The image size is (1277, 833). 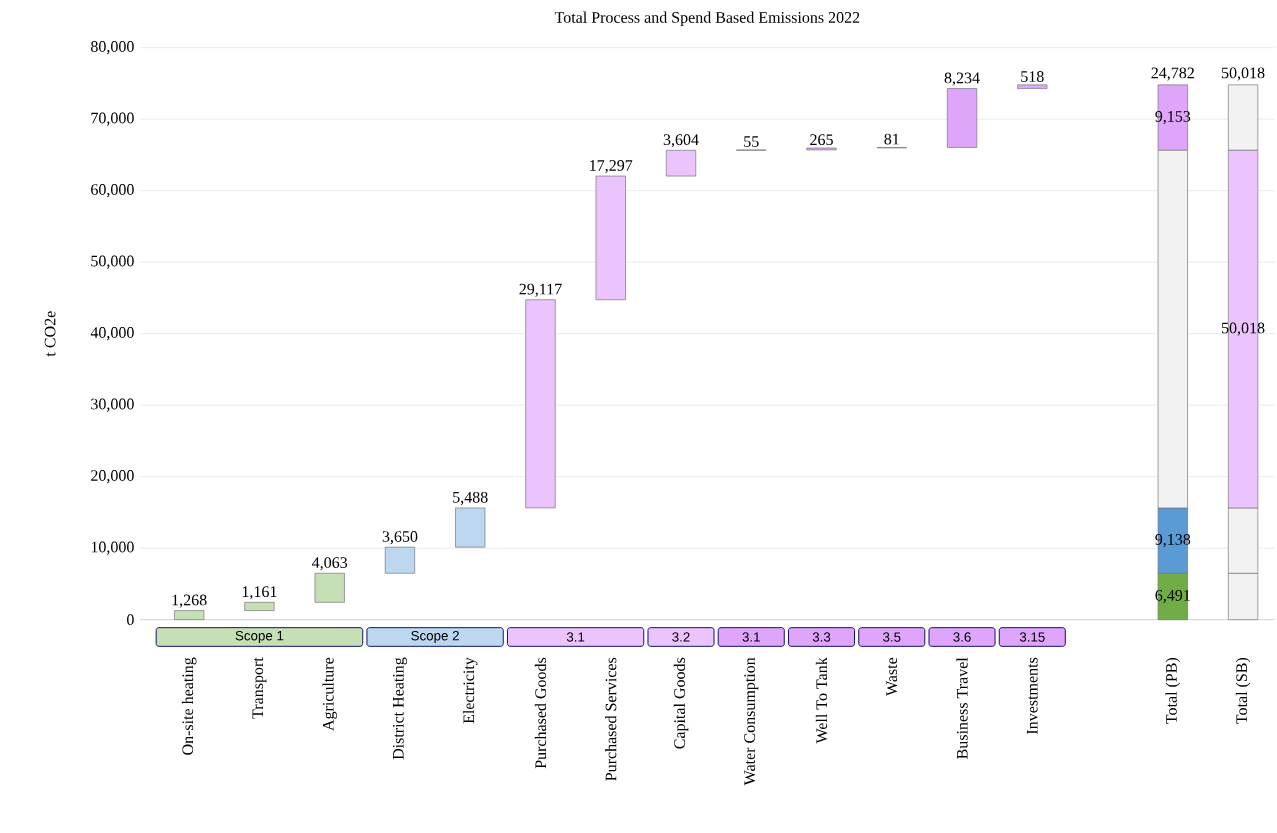 What do you see at coordinates (1172, 74) in the screenshot?
I see `annotation: 24,782` at bounding box center [1172, 74].